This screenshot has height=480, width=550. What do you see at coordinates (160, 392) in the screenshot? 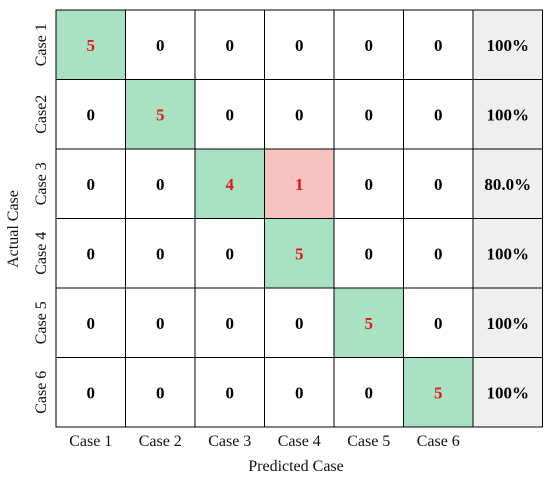
I see `cell-value-r6-c2: 0` at bounding box center [160, 392].